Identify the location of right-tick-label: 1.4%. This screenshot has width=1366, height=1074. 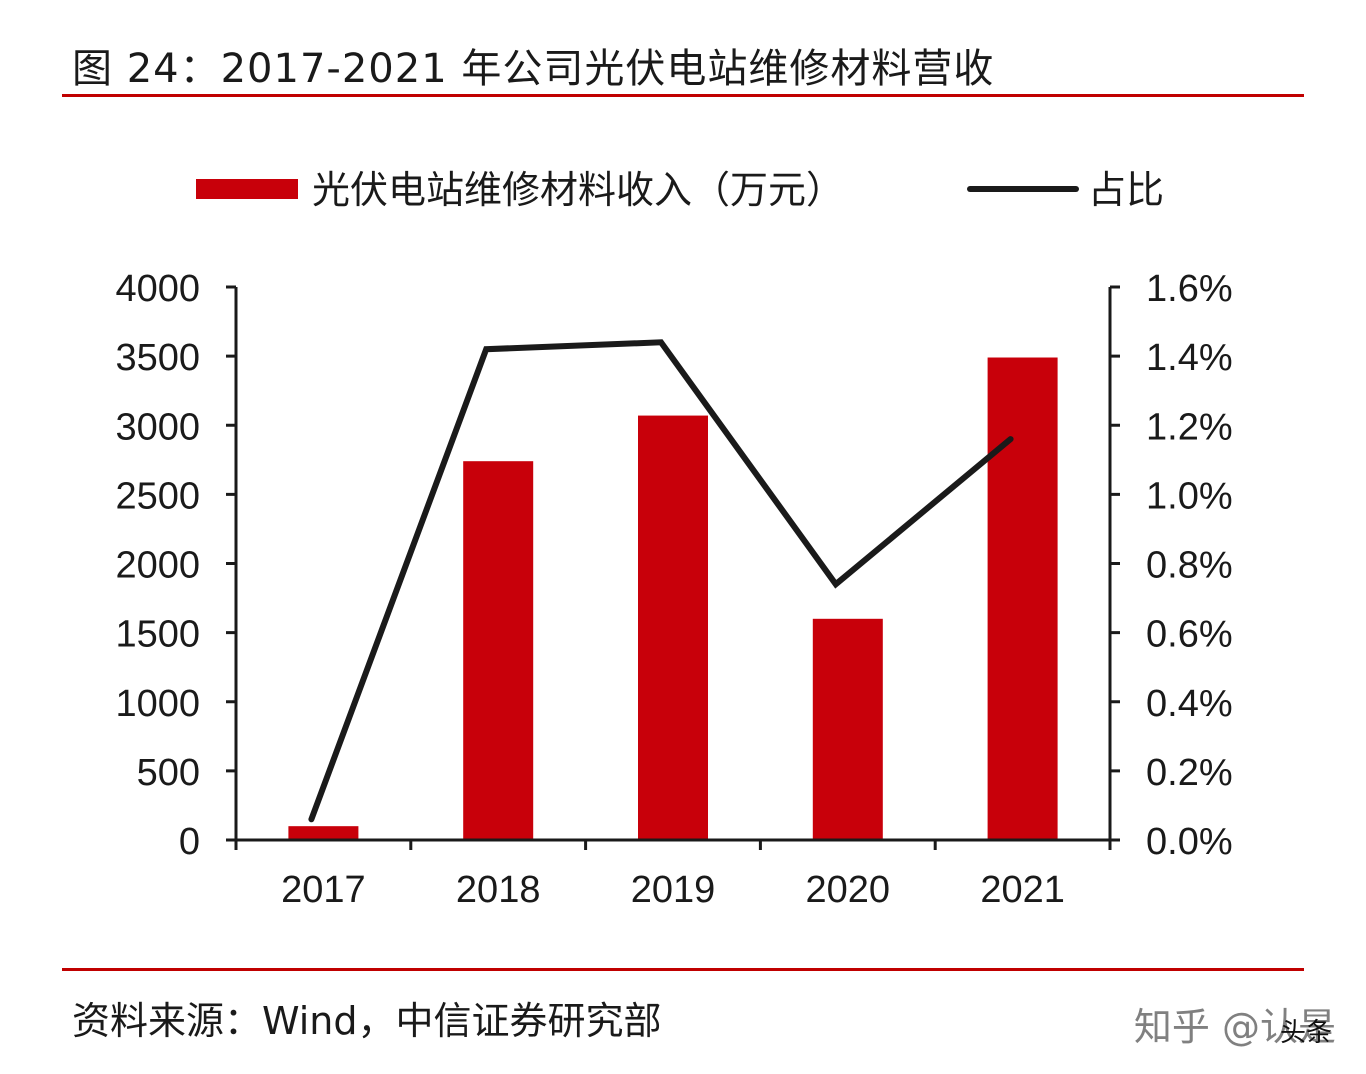
(1189, 358).